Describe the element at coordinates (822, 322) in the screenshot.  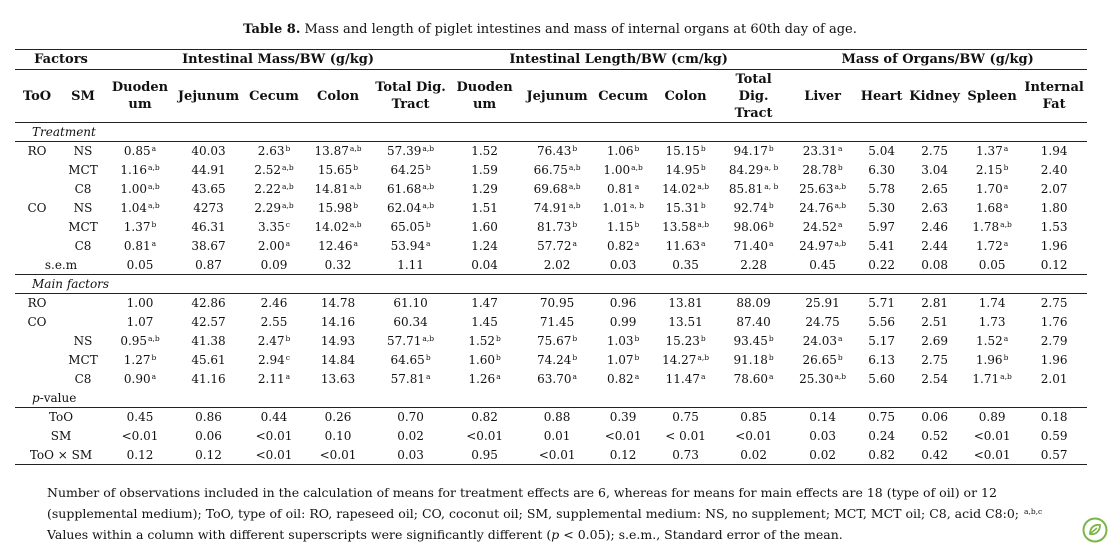
I see `table-cell: 24.75` at that location.